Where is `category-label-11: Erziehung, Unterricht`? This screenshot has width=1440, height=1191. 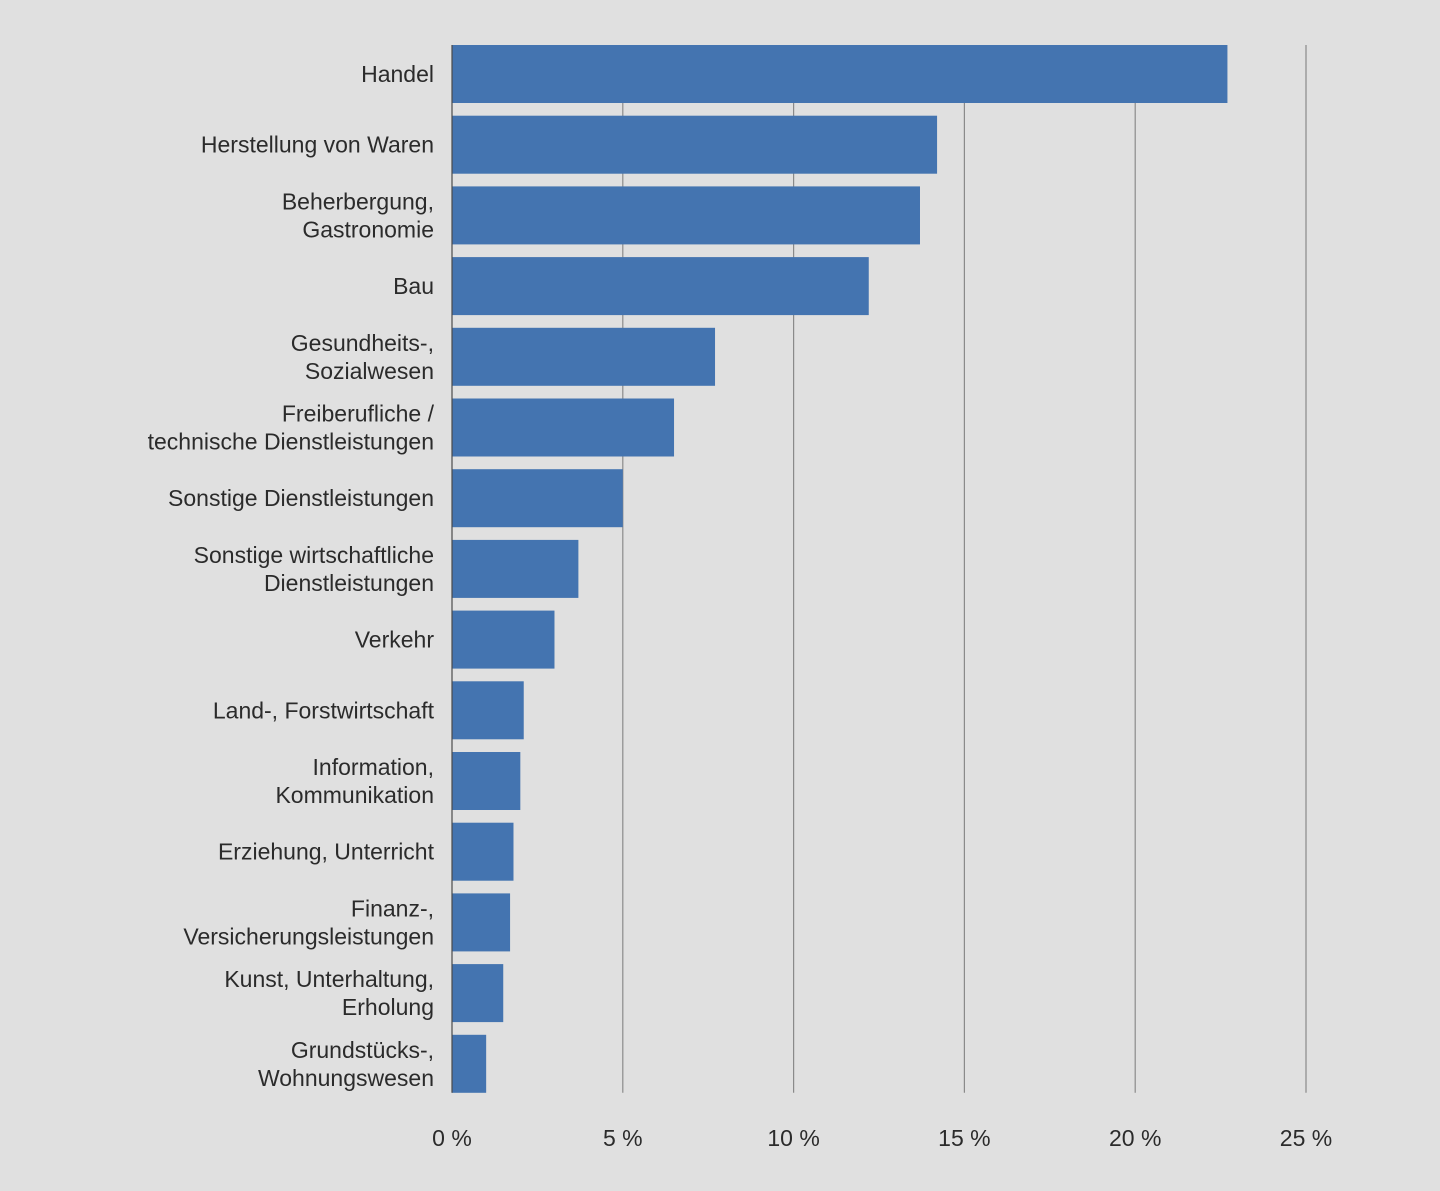 category-label-11: Erziehung, Unterricht is located at coordinates (326, 852).